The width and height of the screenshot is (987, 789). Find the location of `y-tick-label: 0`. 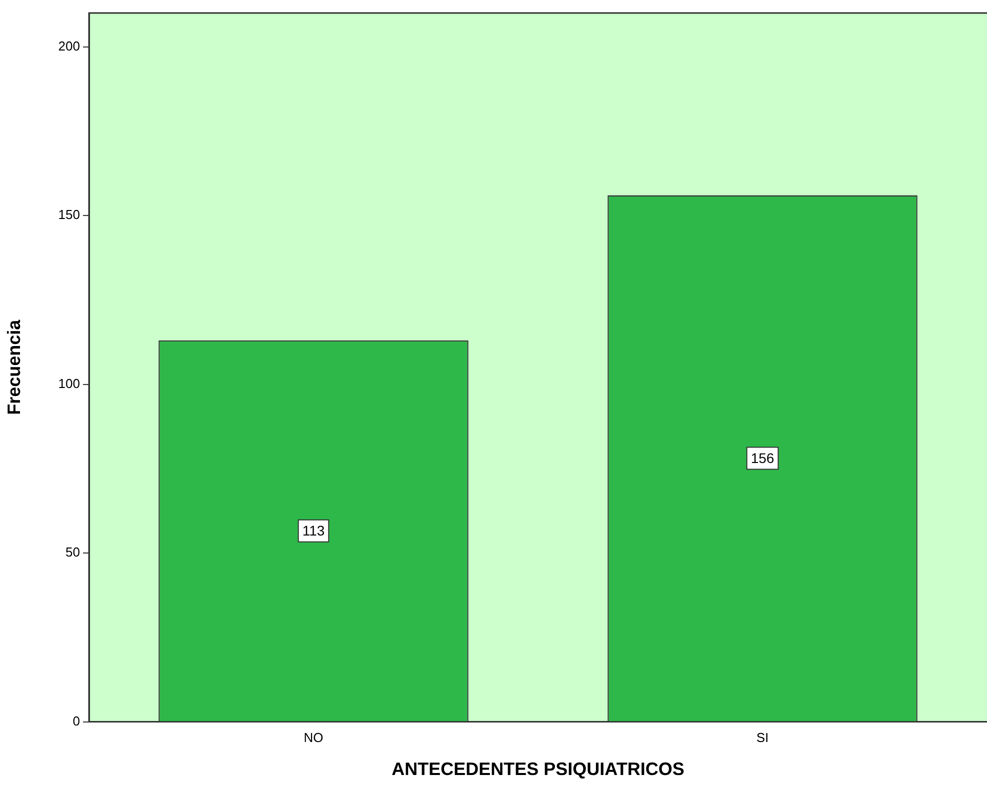

y-tick-label: 0 is located at coordinates (76, 720).